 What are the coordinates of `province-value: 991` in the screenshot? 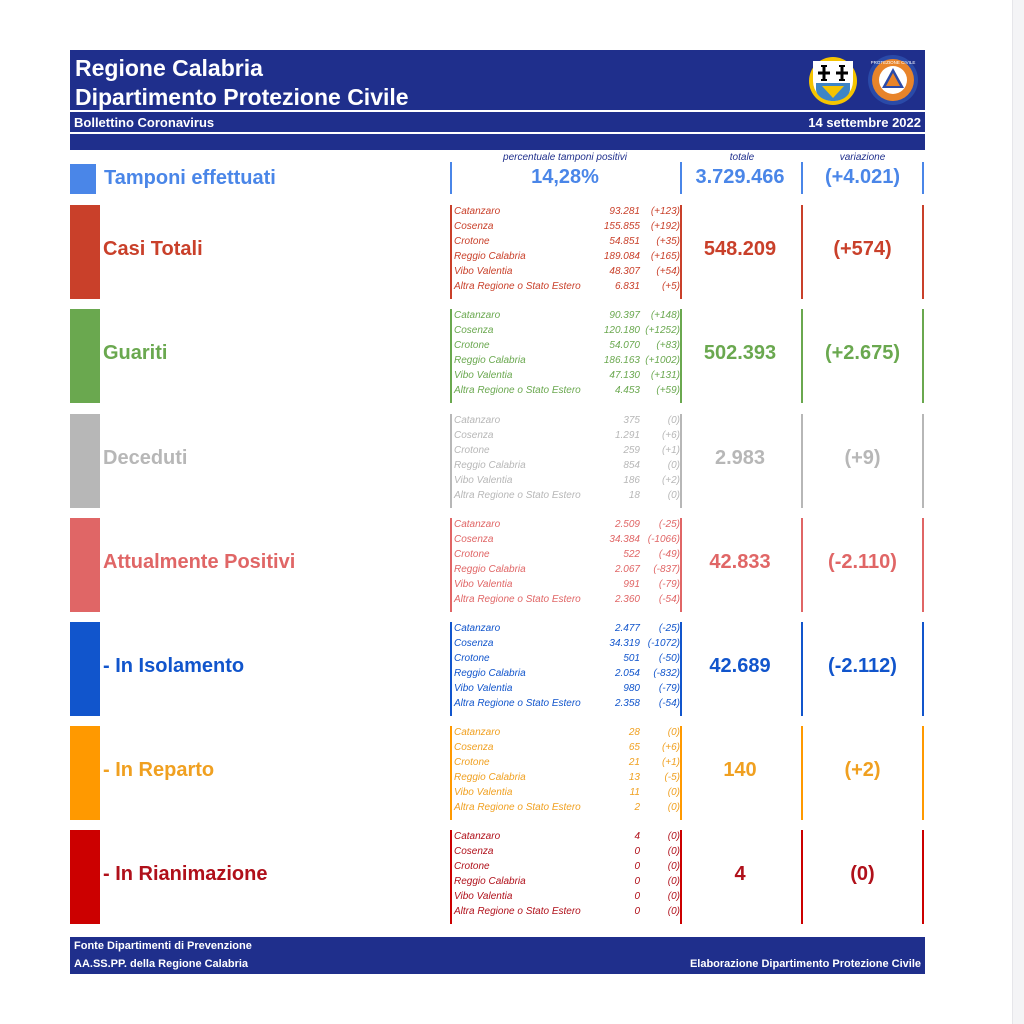 It's located at (631, 584).